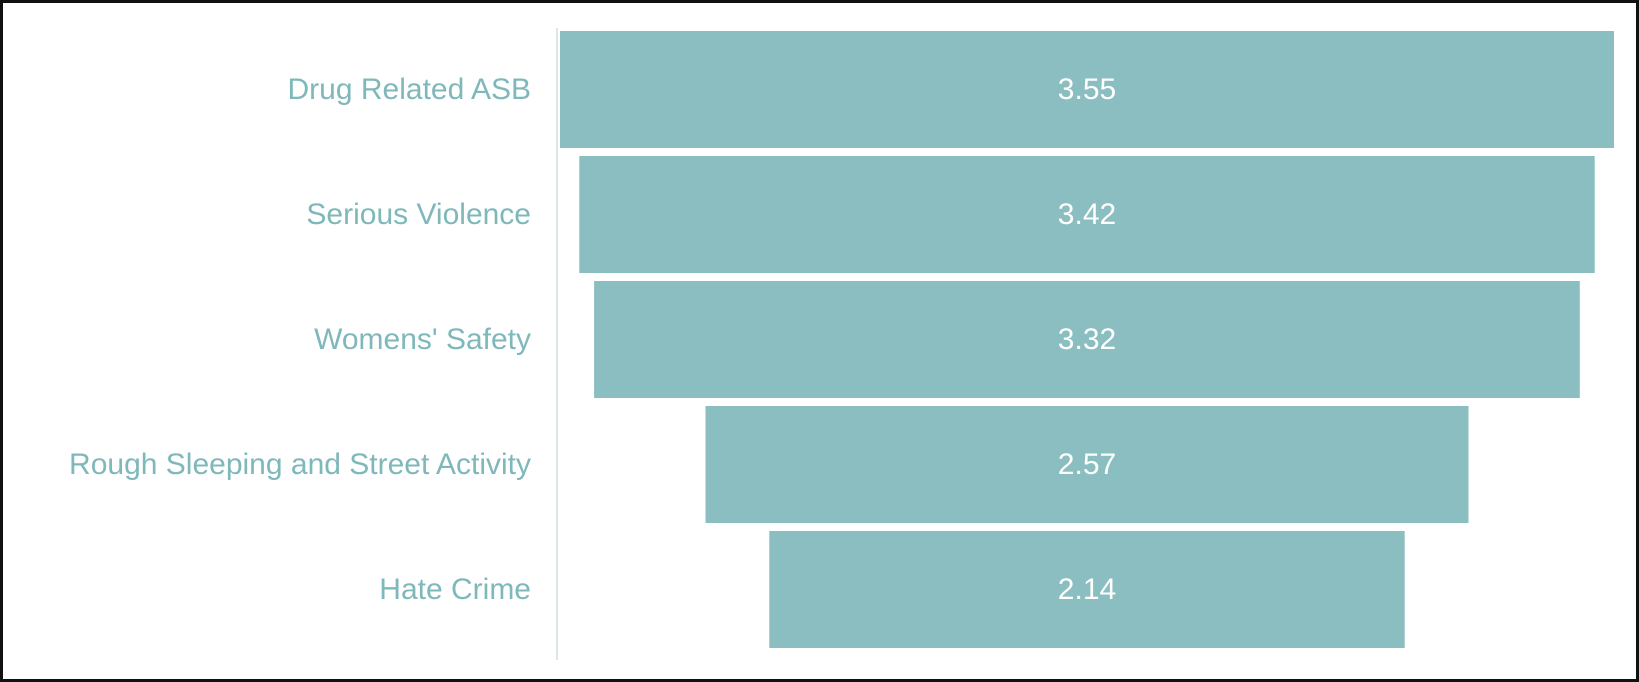  Describe the element at coordinates (409, 89) in the screenshot. I see `category-label-1: Drug Related ASB` at that location.